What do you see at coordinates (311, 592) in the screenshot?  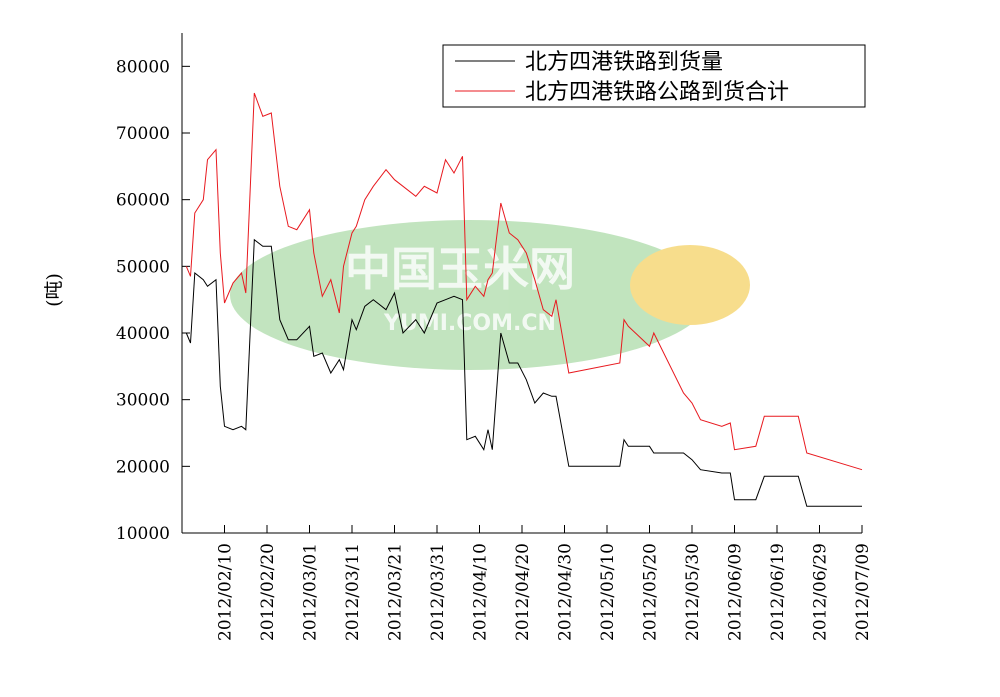 I see `x-tick-label: 2012/03/01` at bounding box center [311, 592].